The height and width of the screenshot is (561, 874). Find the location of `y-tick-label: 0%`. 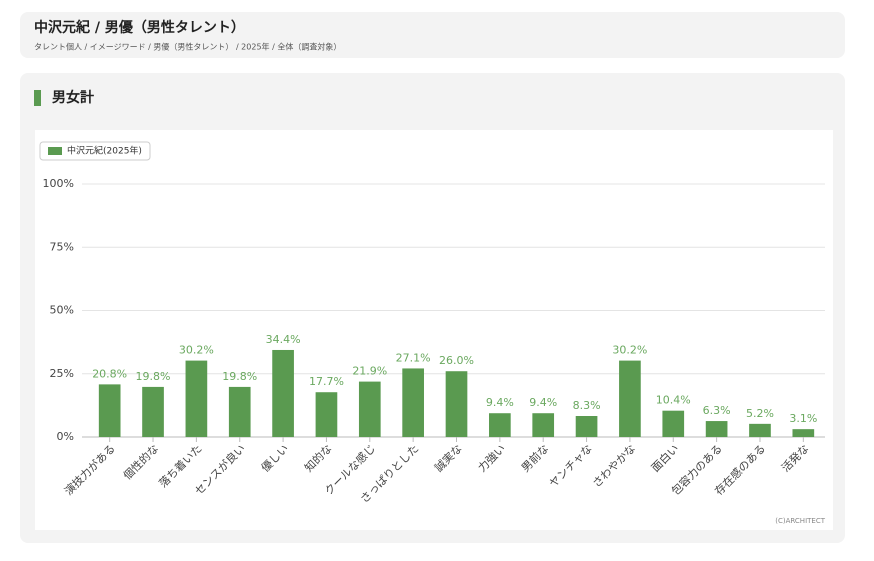

y-tick-label: 0% is located at coordinates (65, 436).